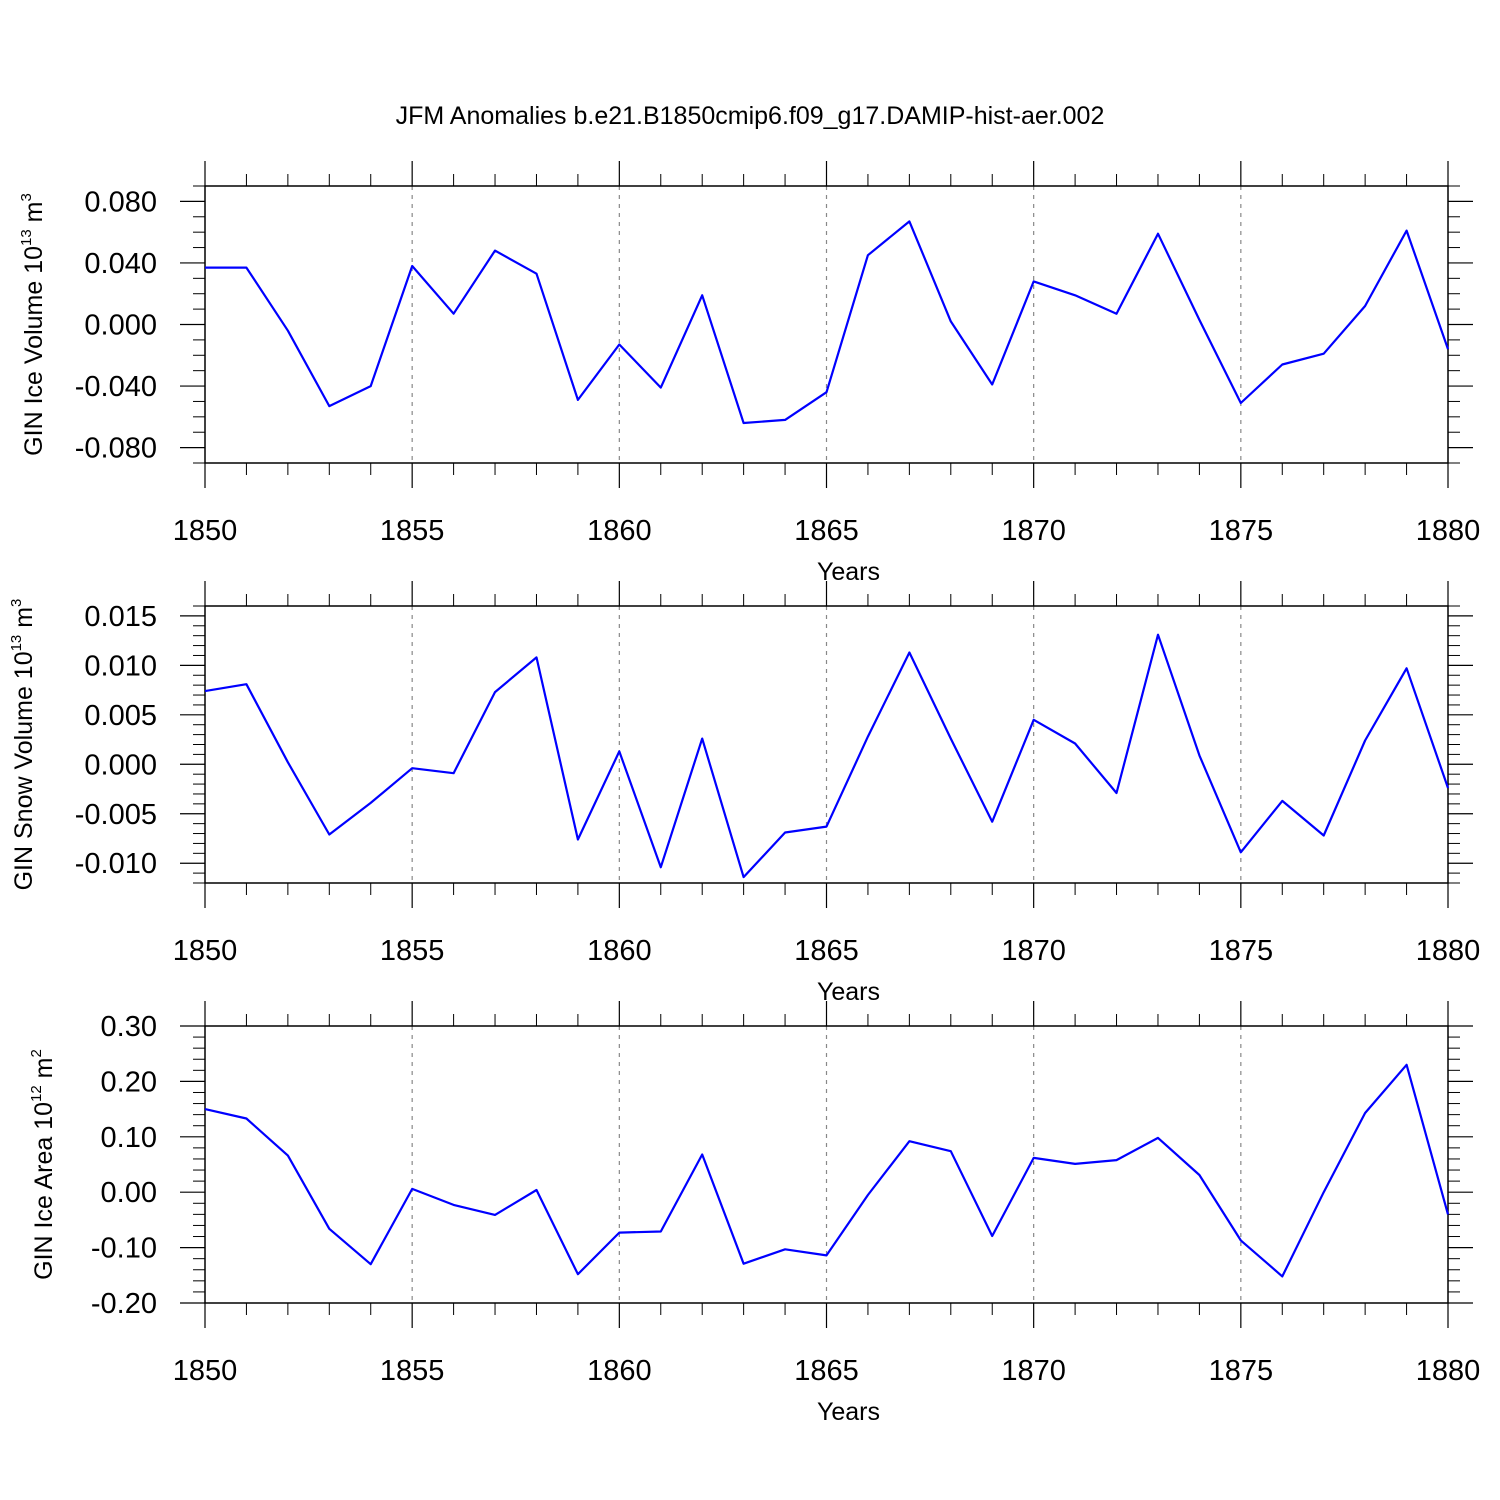 This screenshot has height=1500, width=1500. I want to click on y-tick-labels: -0.080 -0.040 0.000 0.040 0.080, so click(116, 325).